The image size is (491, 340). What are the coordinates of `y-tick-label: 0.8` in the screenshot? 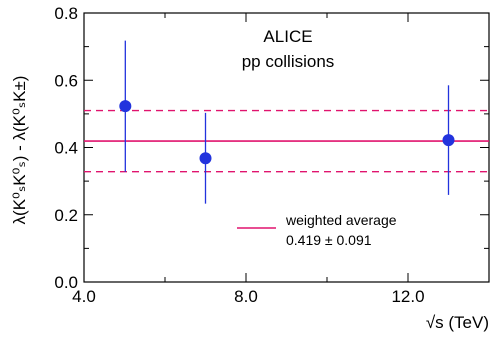 It's located at (66, 13).